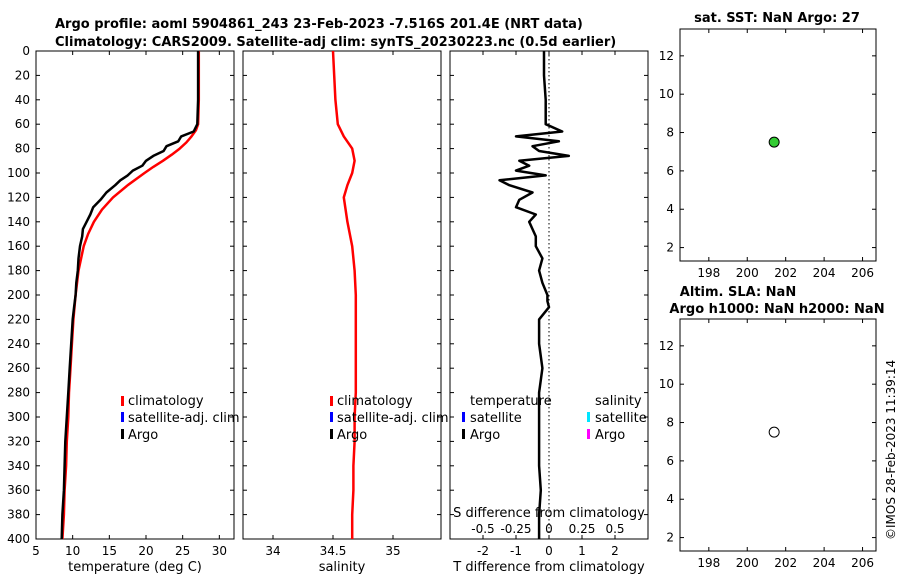 This screenshot has height=580, width=900. Describe the element at coordinates (738, 292) in the screenshot. I see `sla-panel-title-line1: Altim. SLA: NaN` at that location.